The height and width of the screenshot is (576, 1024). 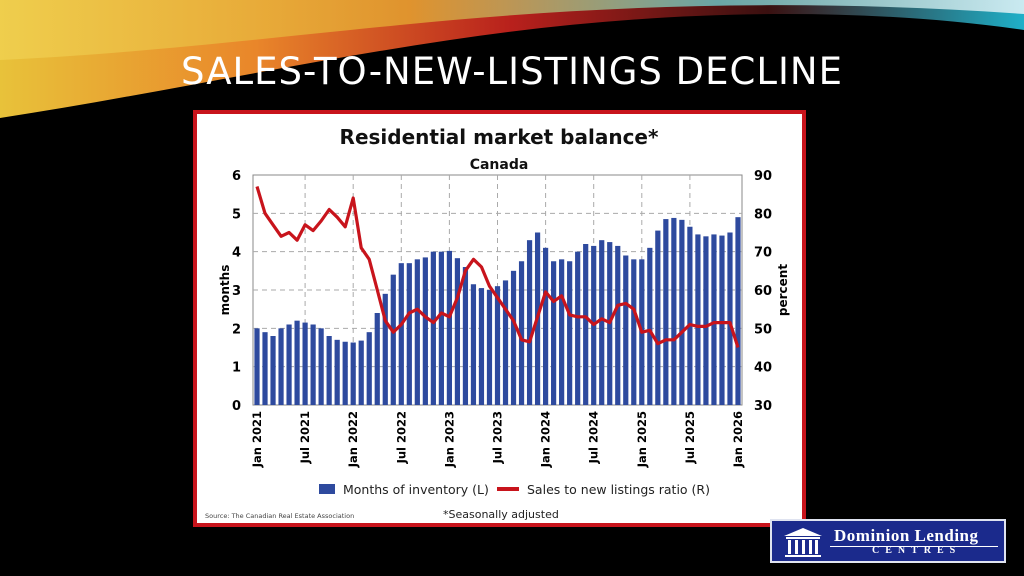 What do you see at coordinates (449, 439) in the screenshot?
I see `x-tick-label: Jan 2023` at bounding box center [449, 439].